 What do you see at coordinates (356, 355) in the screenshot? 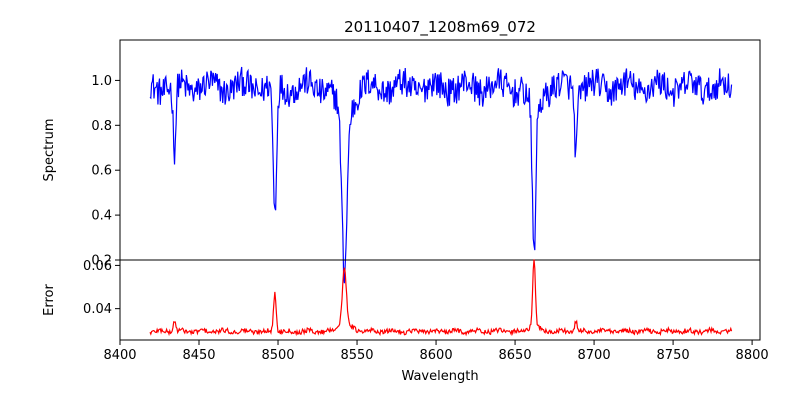
I see `x-tick-label: 8550` at bounding box center [356, 355].